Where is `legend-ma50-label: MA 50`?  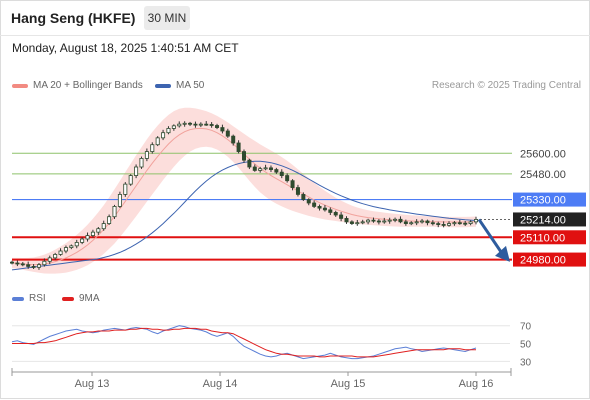
legend-ma50-label: MA 50 is located at coordinates (190, 85).